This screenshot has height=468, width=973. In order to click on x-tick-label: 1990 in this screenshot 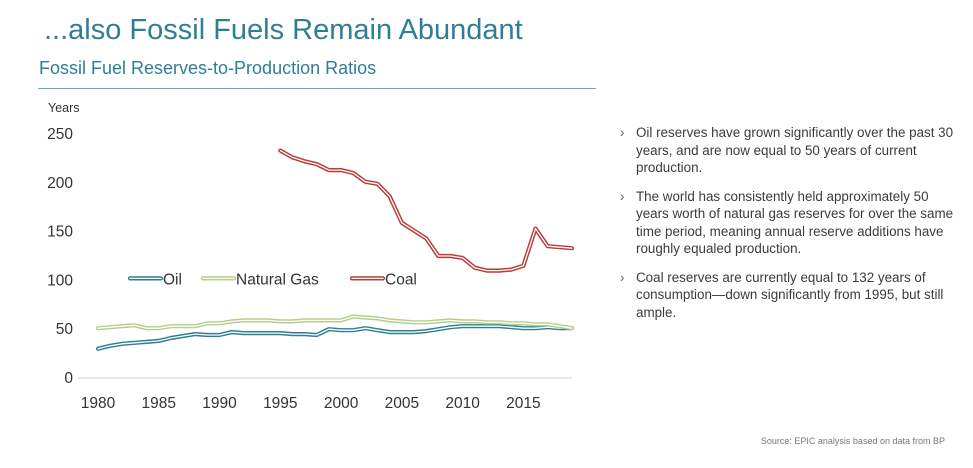, I will do `click(219, 403)`.